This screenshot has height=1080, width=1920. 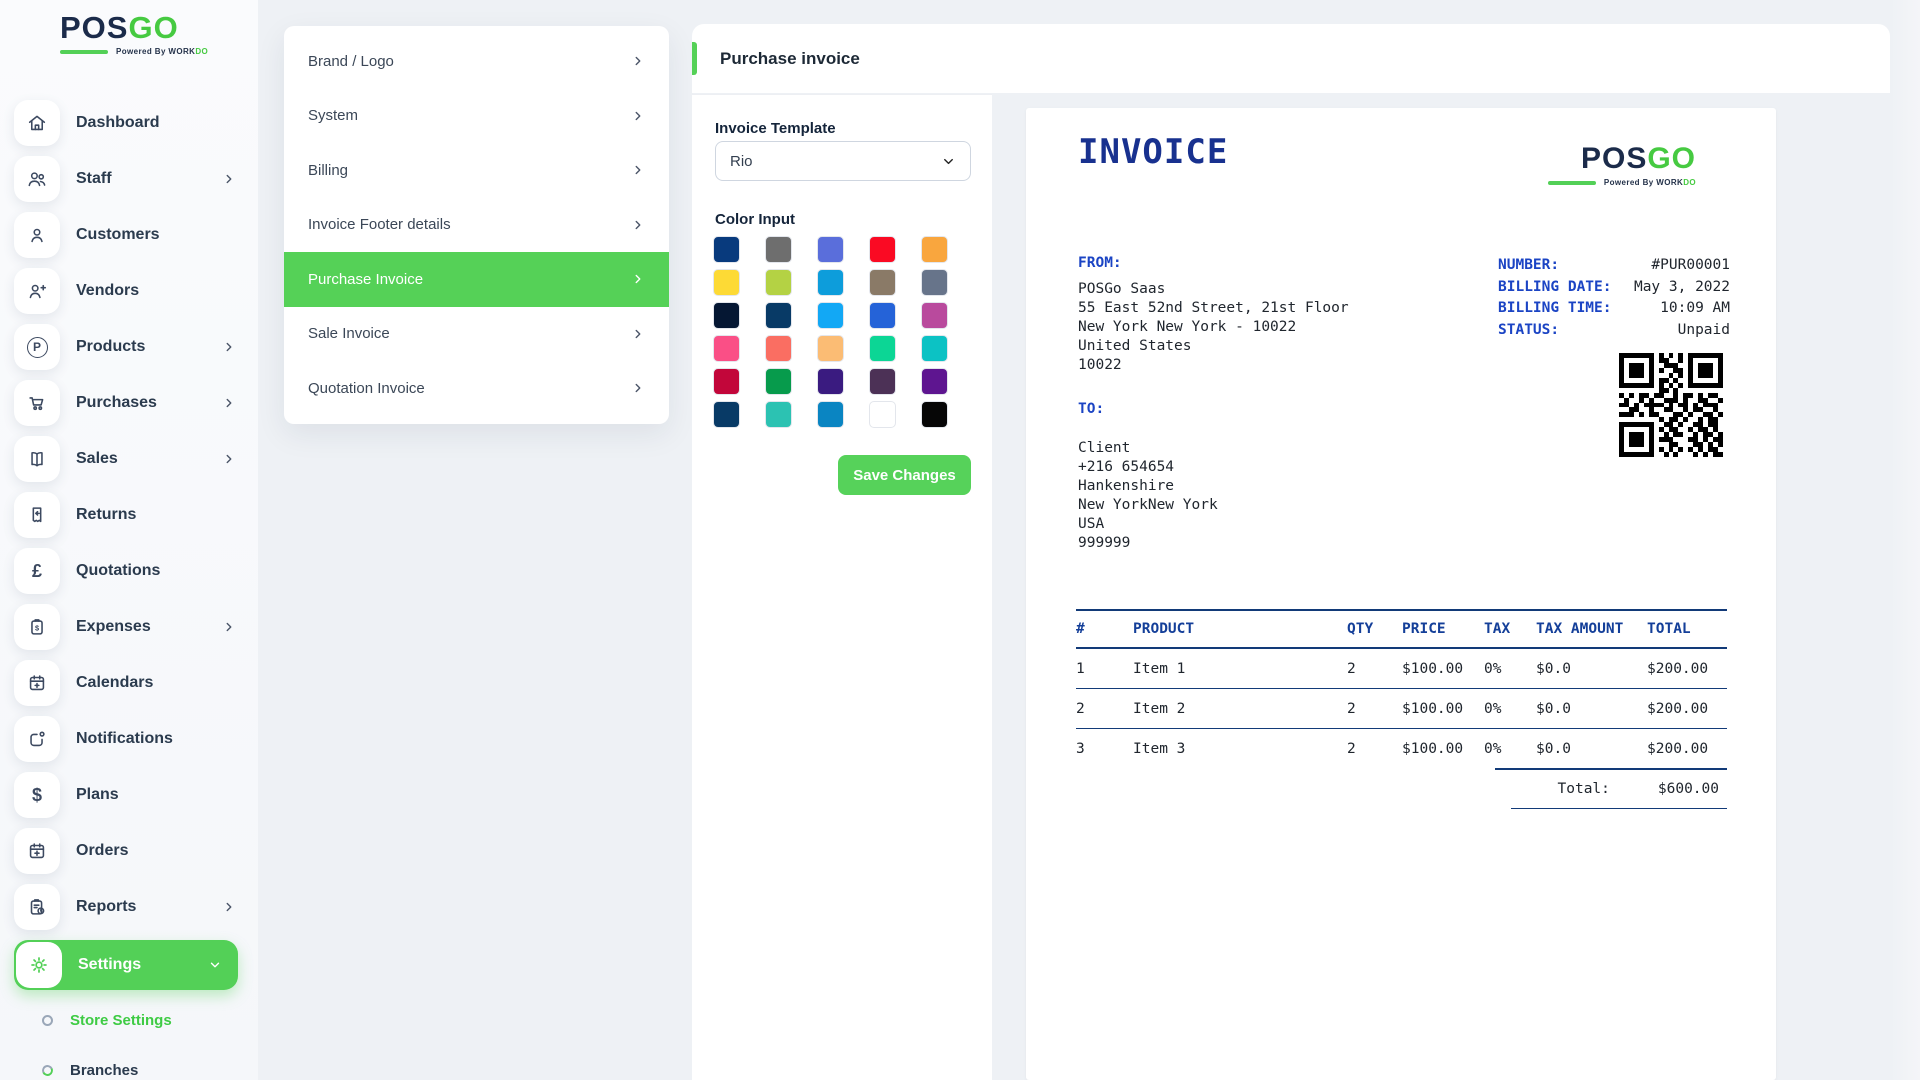 I want to click on table-row: 1 Item 1 2 $100.00 0% $0.0 $200.00, so click(x=1401, y=669).